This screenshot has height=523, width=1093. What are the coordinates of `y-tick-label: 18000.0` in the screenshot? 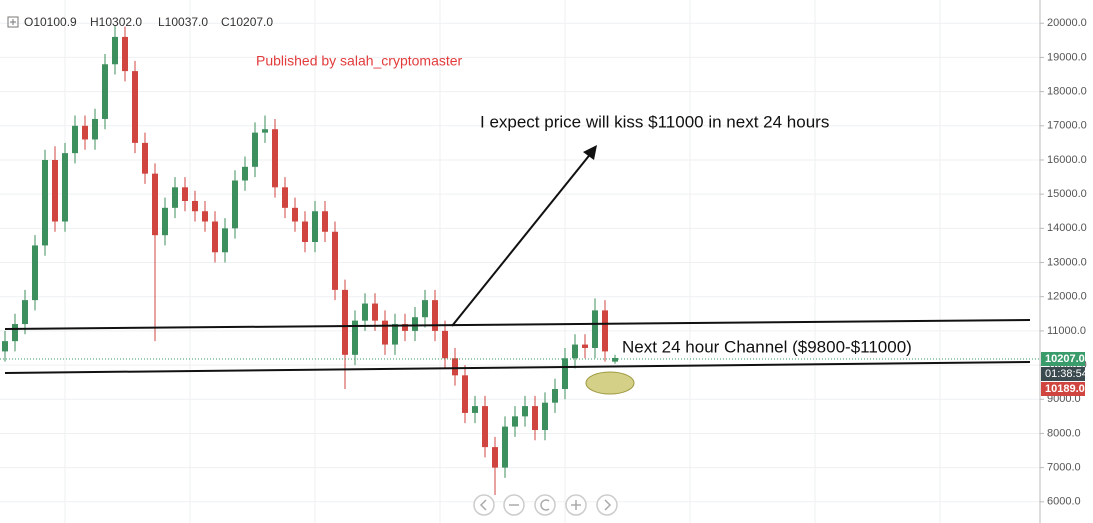 It's located at (1067, 92).